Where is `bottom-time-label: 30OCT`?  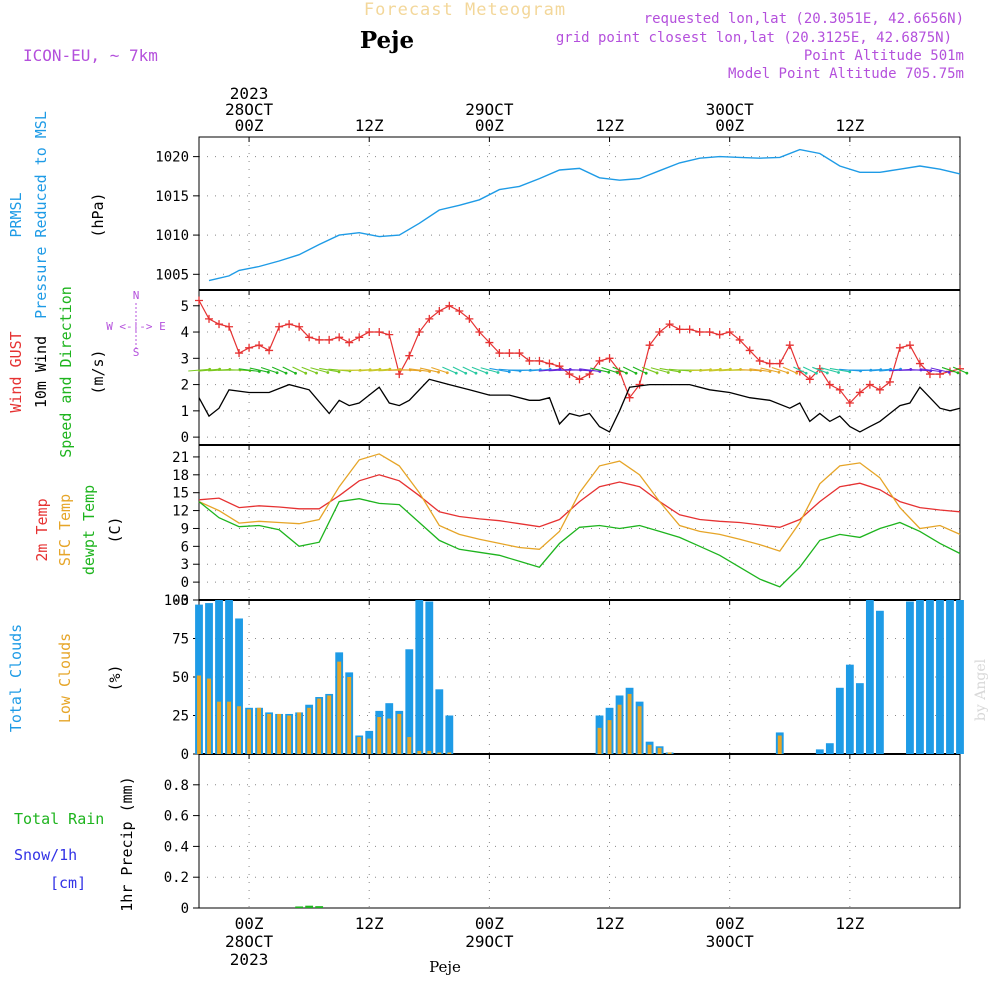
bottom-time-label: 30OCT is located at coordinates (730, 941).